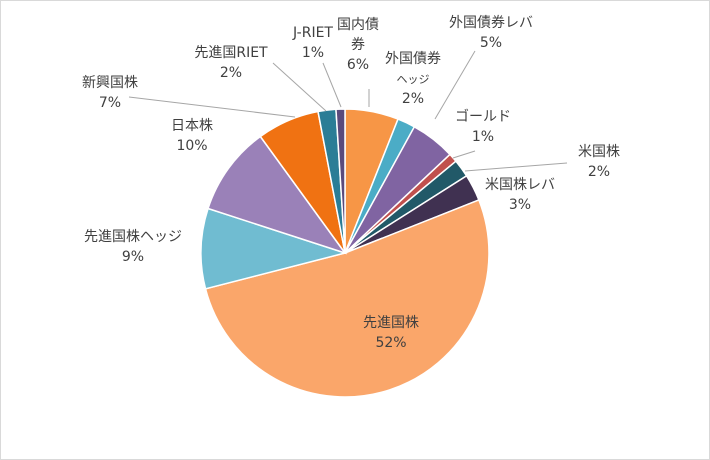 This screenshot has width=710, height=460. I want to click on slice-label: 米国株レバ 3%, so click(520, 195).